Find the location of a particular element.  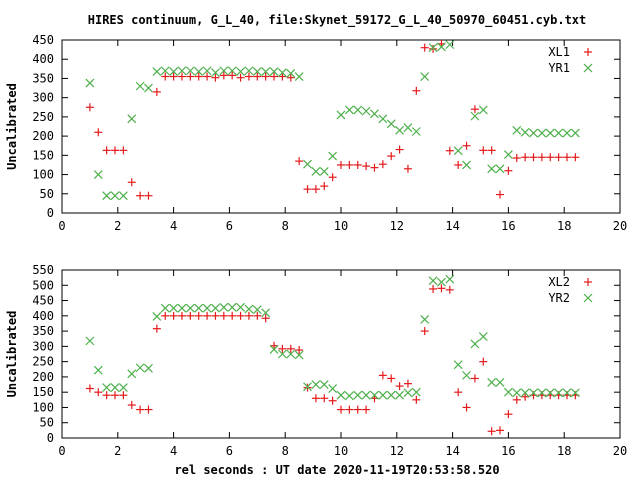

x-tick-label: 10 is located at coordinates (341, 226).